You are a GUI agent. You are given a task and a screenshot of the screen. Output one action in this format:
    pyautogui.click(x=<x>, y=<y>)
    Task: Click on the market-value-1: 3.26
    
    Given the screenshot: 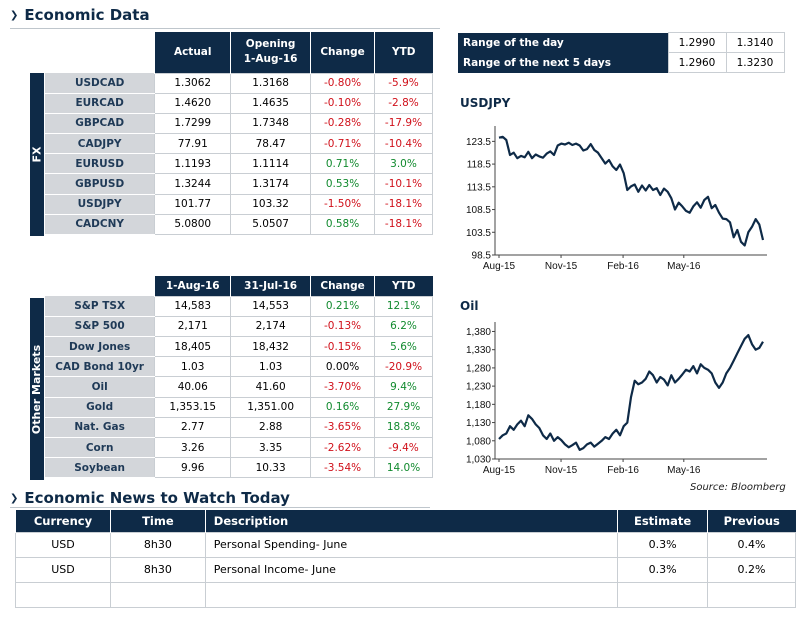 What is the action you would take?
    pyautogui.click(x=193, y=447)
    